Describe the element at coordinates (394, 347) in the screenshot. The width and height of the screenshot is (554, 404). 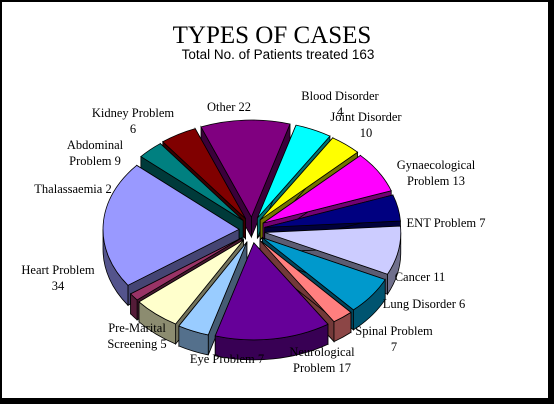
I see `slice-label-line: 7` at that location.